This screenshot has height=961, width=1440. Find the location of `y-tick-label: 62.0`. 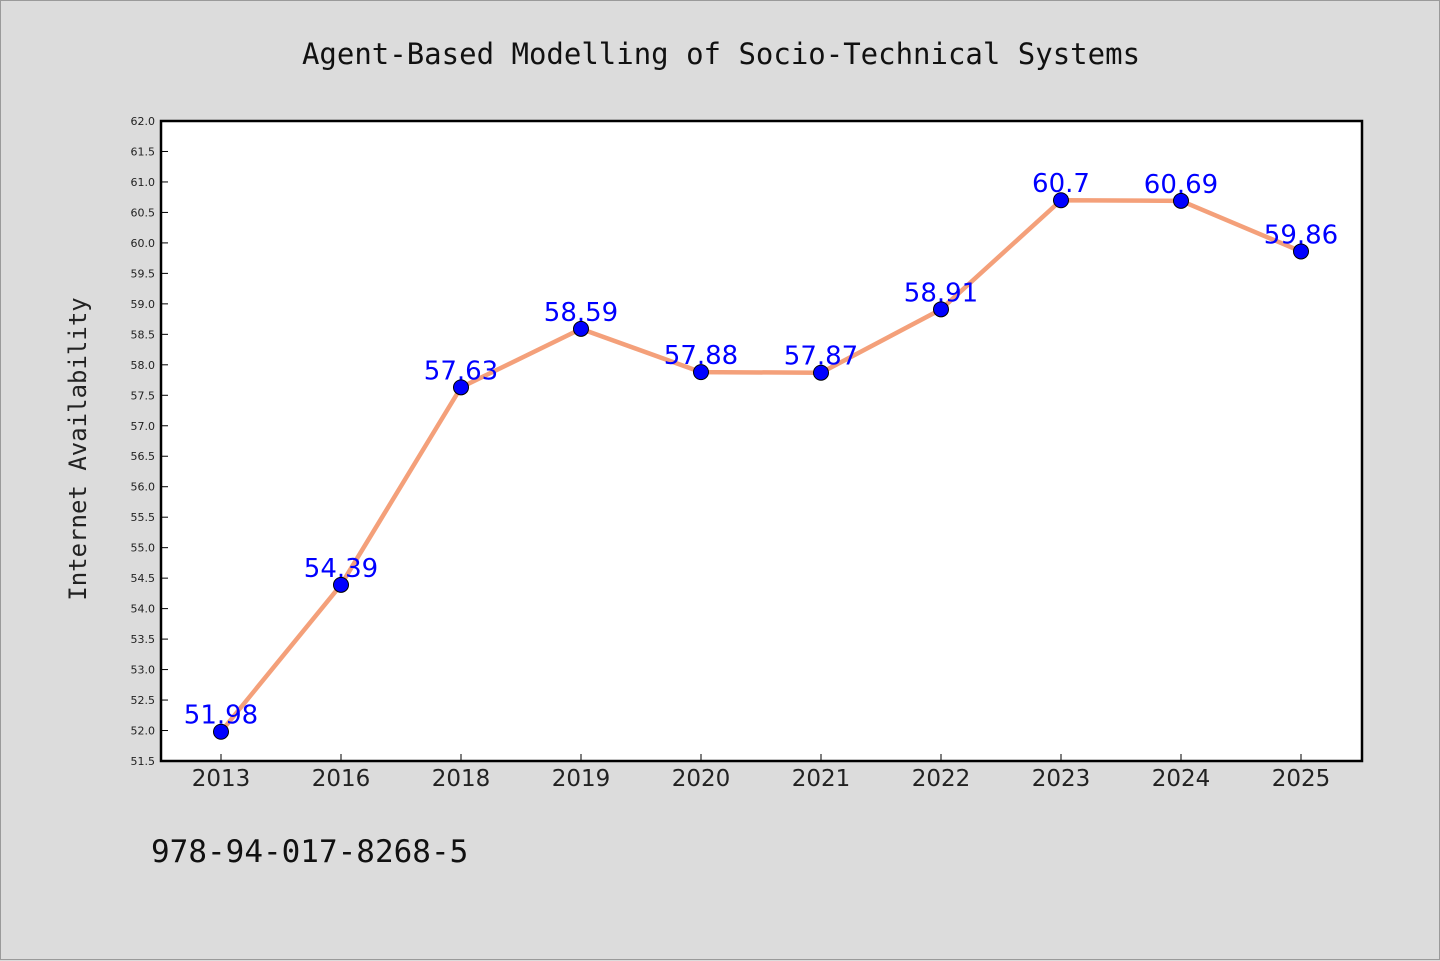

y-tick-label: 62.0 is located at coordinates (143, 121).